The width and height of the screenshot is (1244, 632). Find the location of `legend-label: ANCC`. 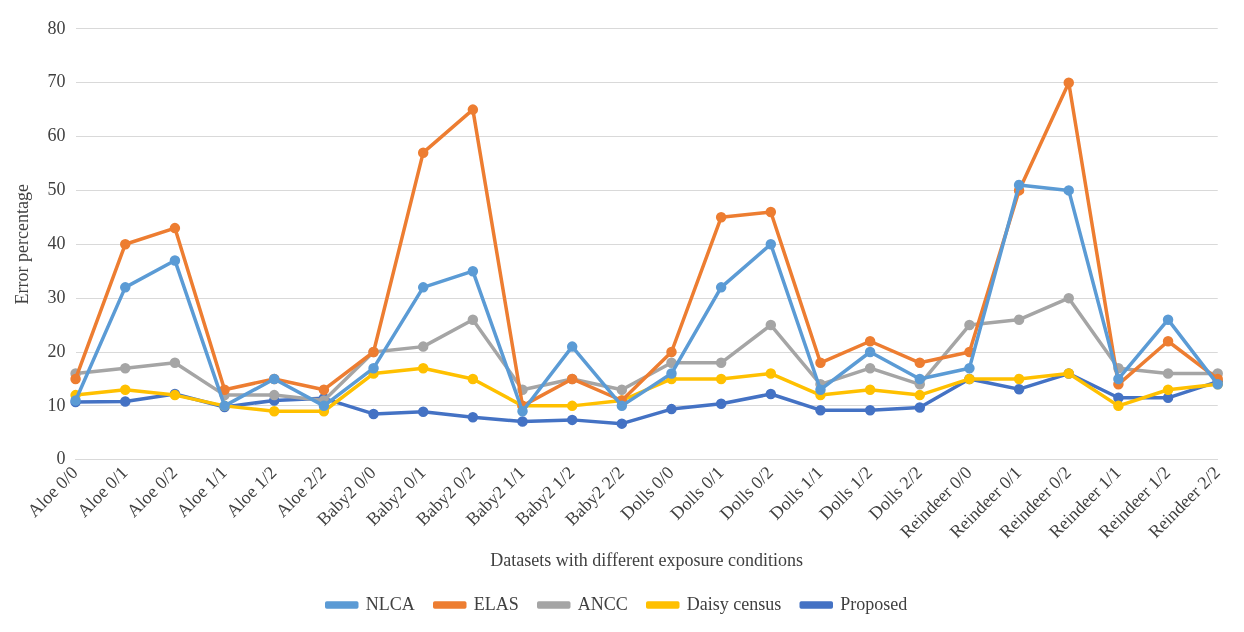

legend-label: ANCC is located at coordinates (602, 603).